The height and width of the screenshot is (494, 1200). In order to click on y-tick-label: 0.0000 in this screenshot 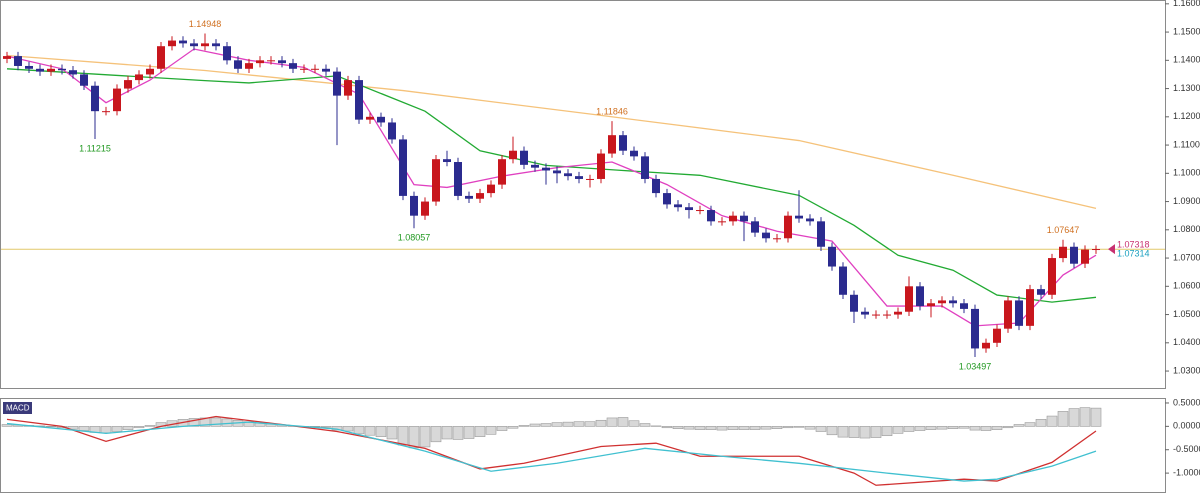, I will do `click(1186, 426)`.